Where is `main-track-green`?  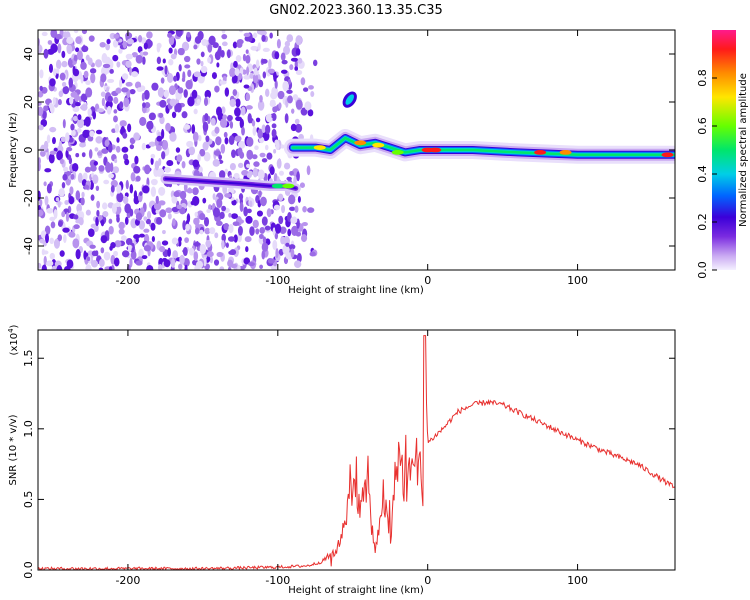
main-track-green is located at coordinates (483, 146).